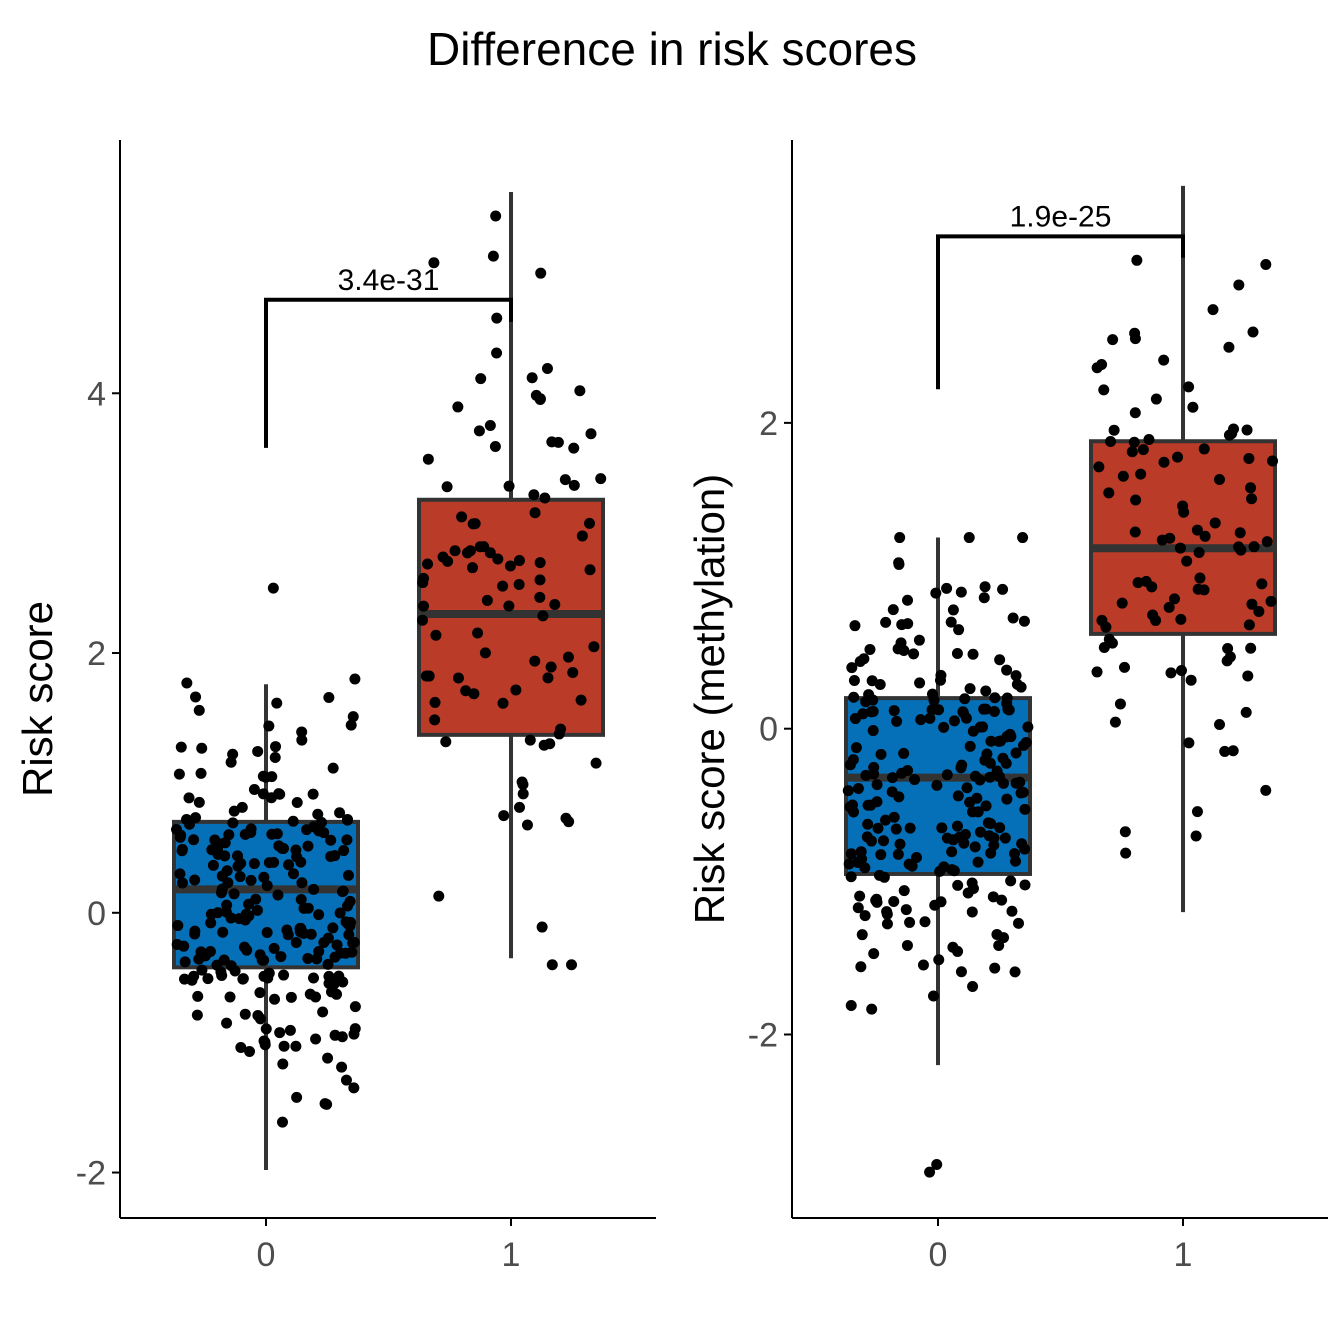 The image size is (1344, 1344). Describe the element at coordinates (768, 730) in the screenshot. I see `y-tick-label: 0` at that location.